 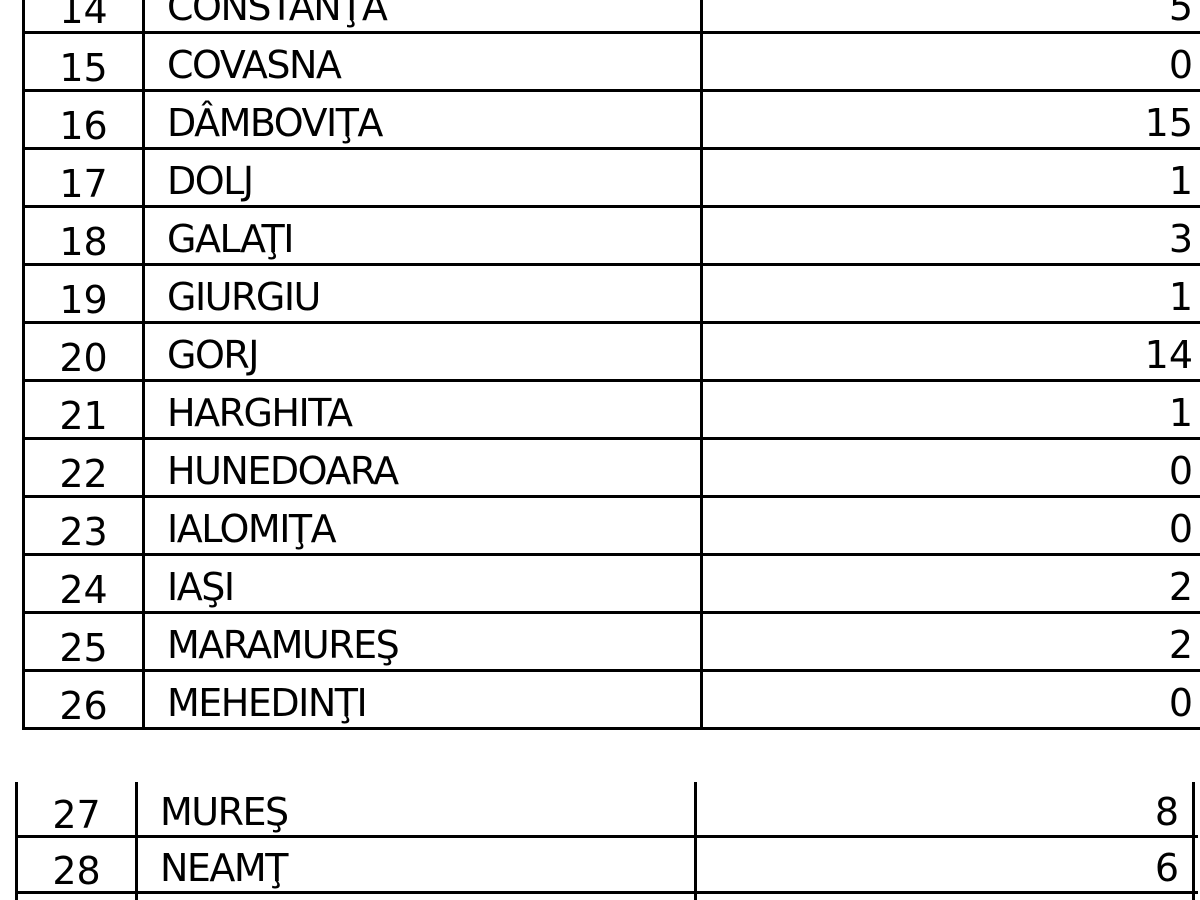 What do you see at coordinates (252, 528) in the screenshot?
I see `county-name: IALOMIŢA` at bounding box center [252, 528].